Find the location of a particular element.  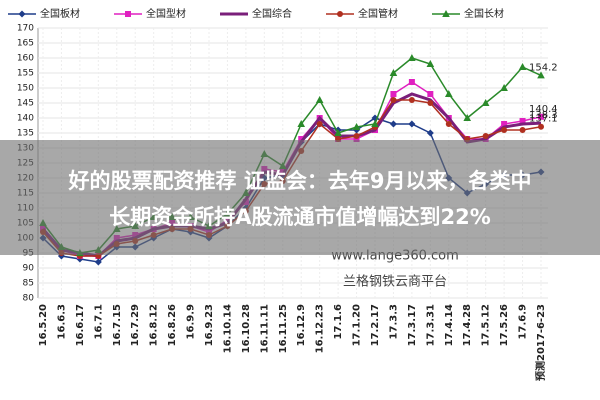

x-tick-label: 17.4.28 is located at coordinates (467, 325).